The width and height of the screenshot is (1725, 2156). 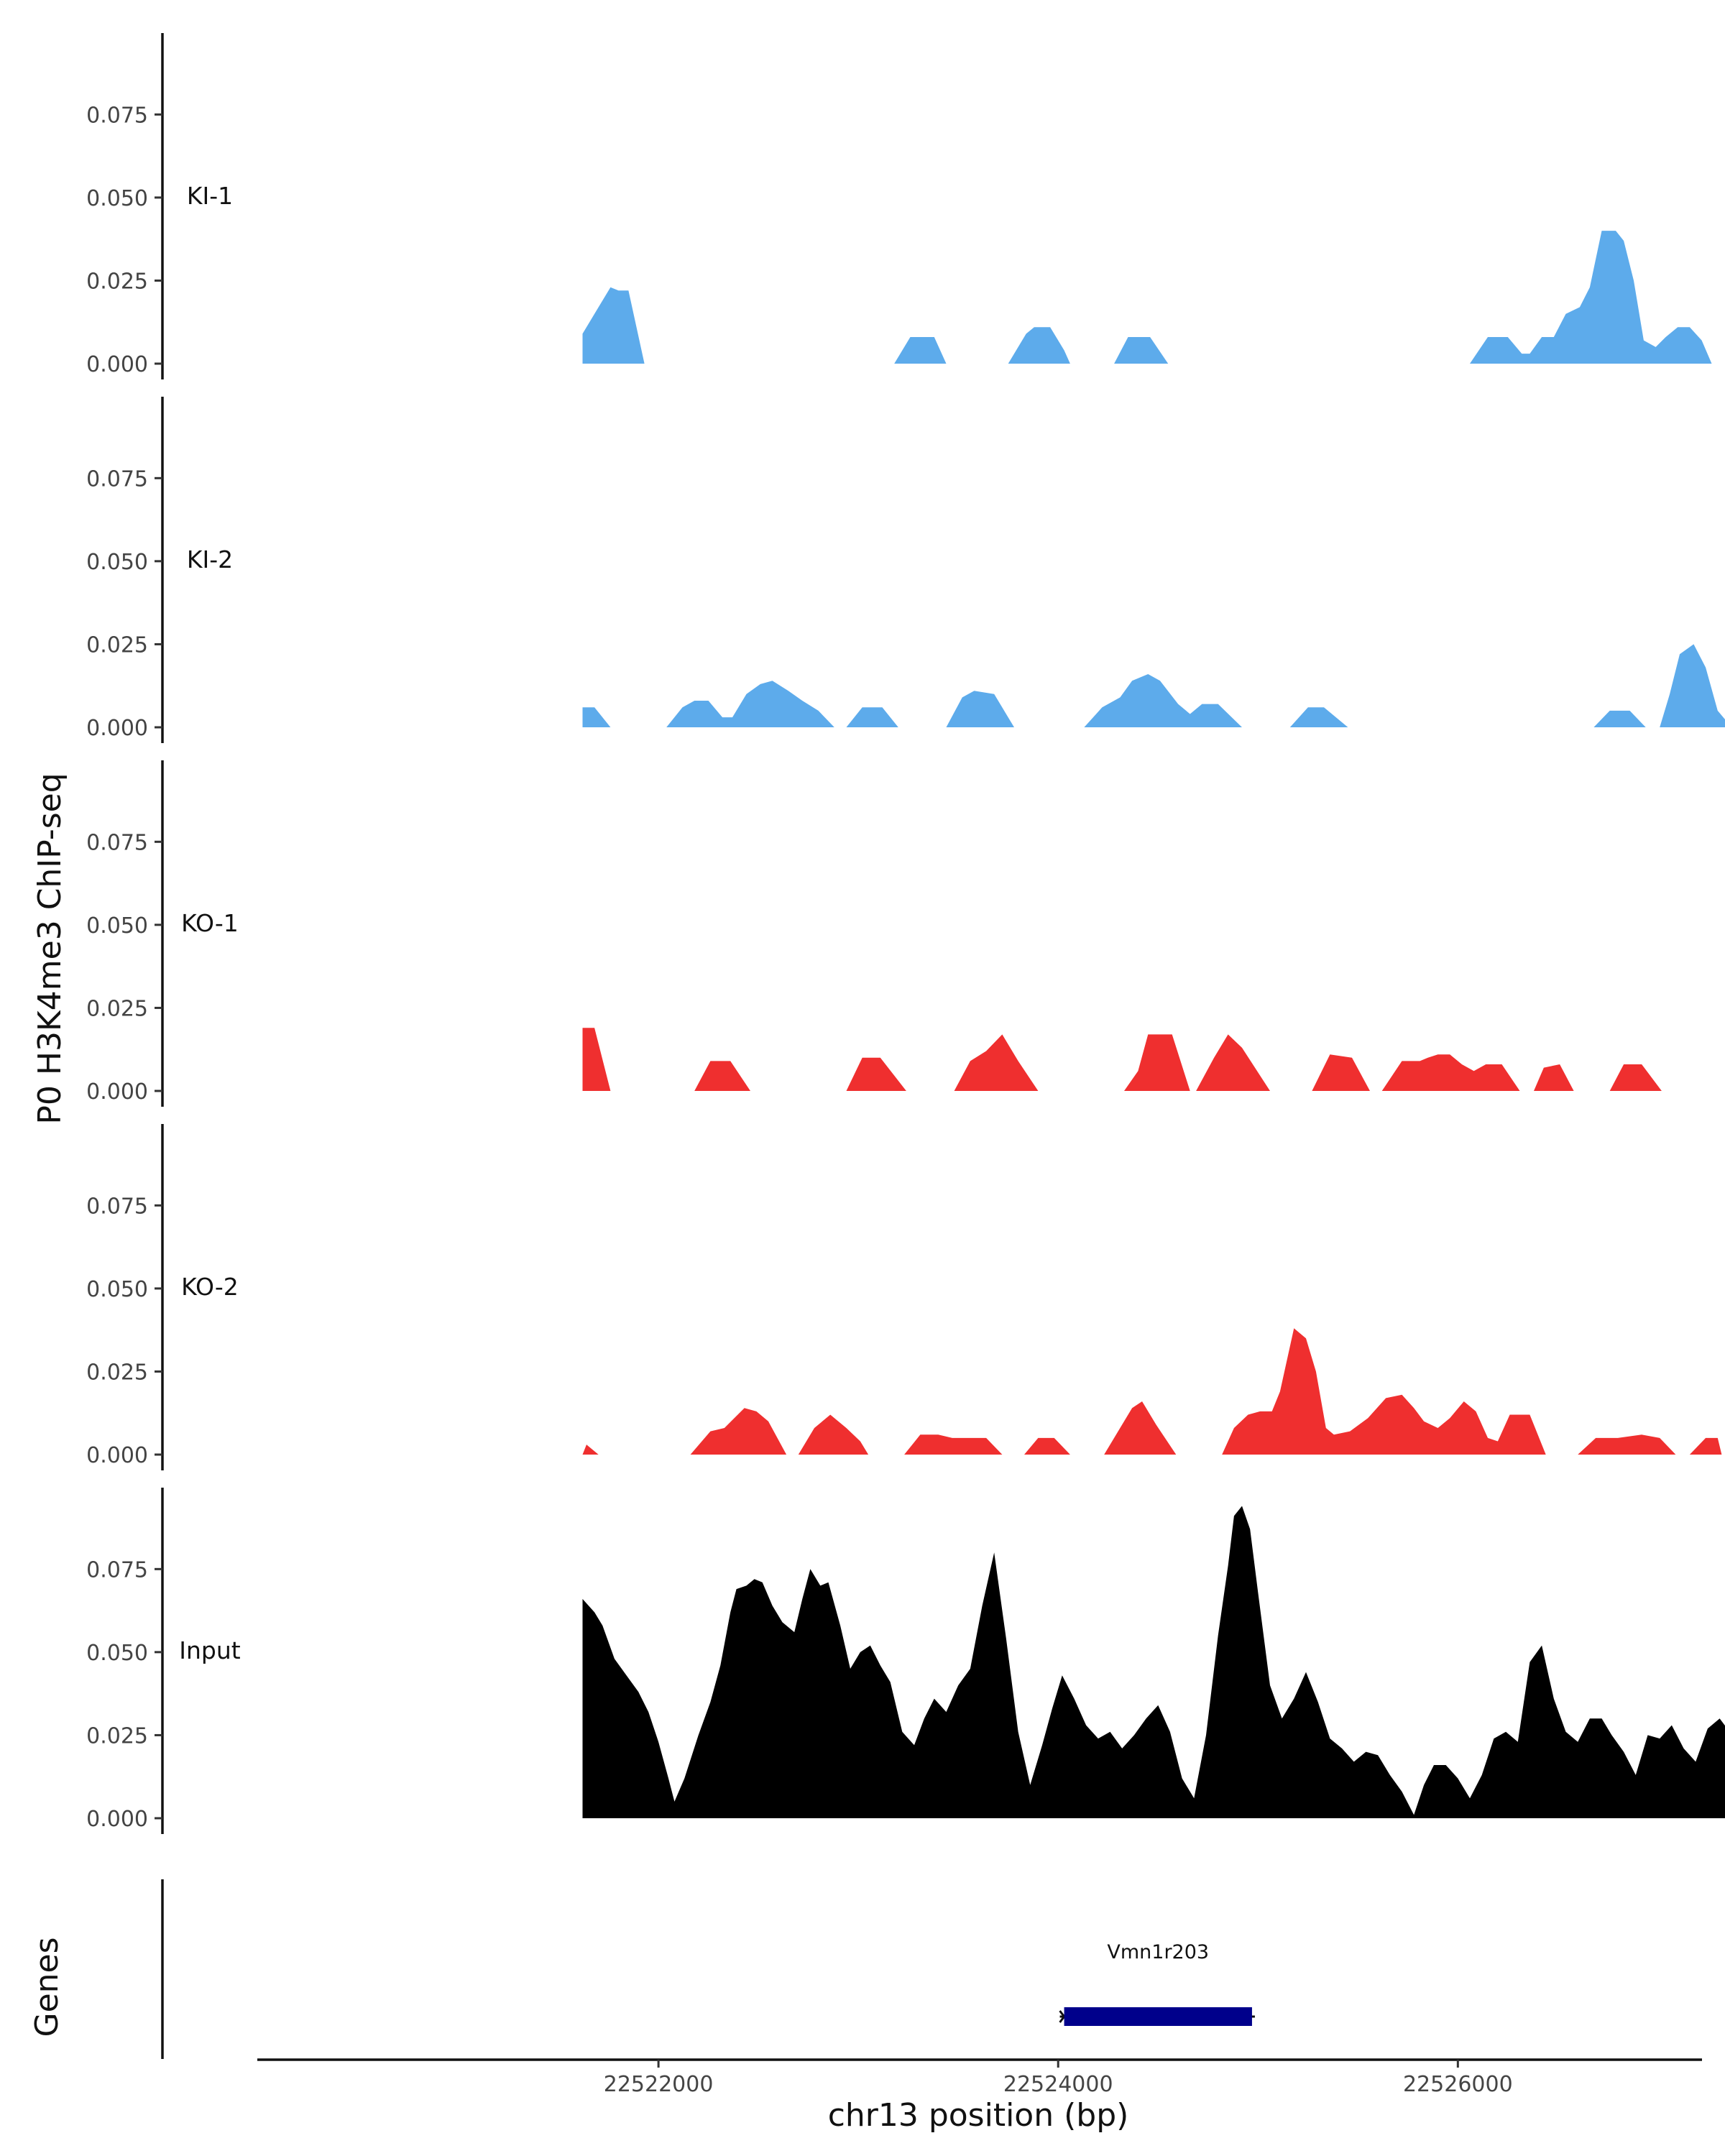 What do you see at coordinates (659, 2084) in the screenshot?
I see `x-tick-label: 22522000` at bounding box center [659, 2084].